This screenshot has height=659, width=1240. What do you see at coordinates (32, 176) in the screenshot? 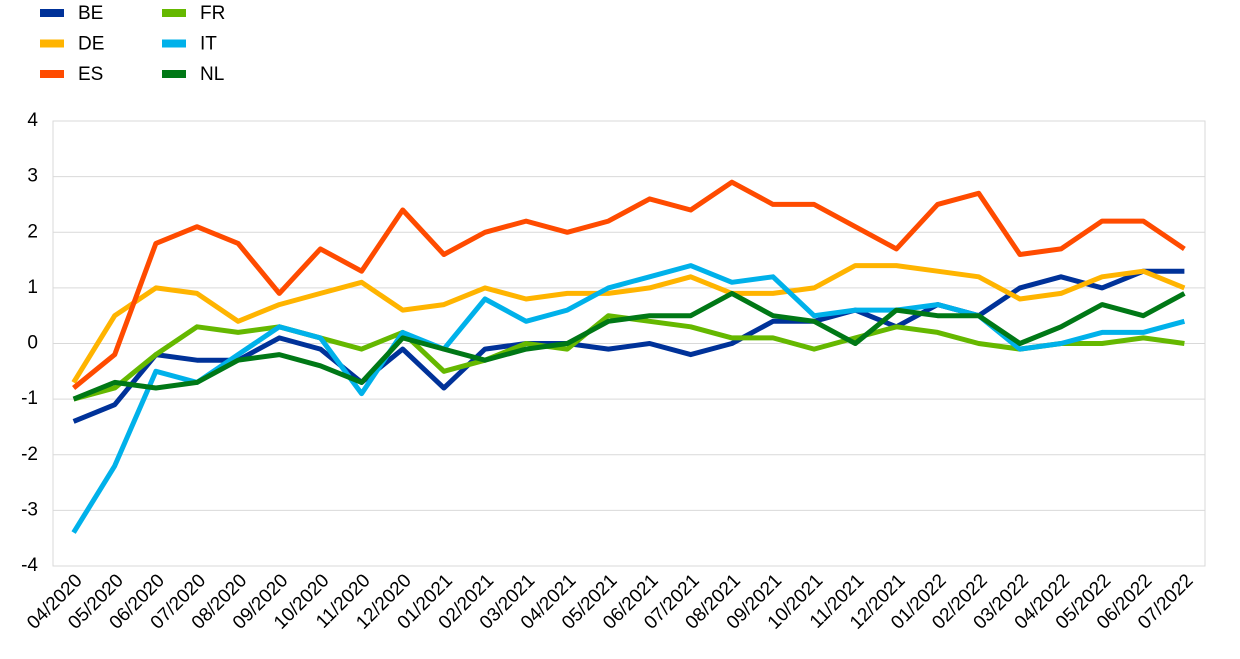
I see `y-tick-label: 3` at bounding box center [32, 176].